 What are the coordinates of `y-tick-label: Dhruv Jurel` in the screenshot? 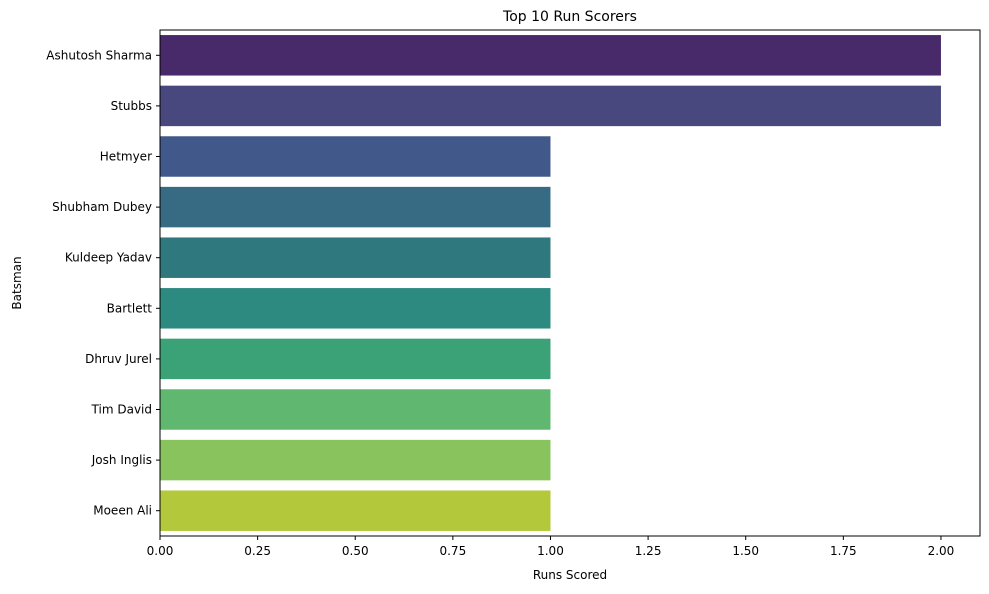 It's located at (118, 359).